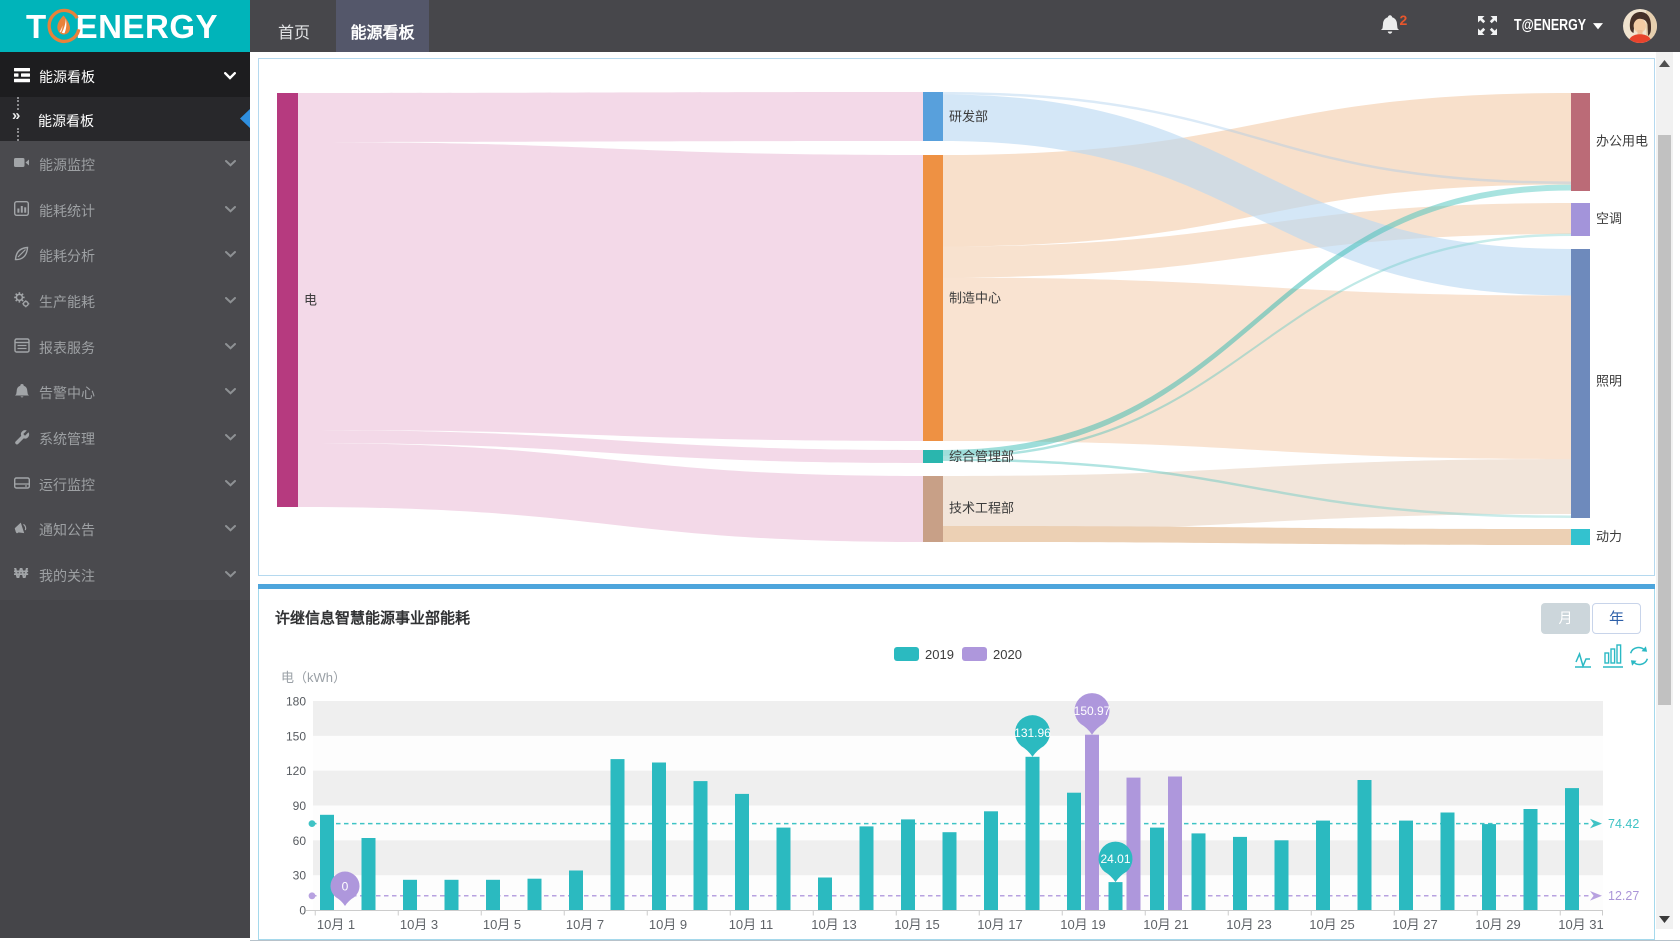 The width and height of the screenshot is (1680, 945). What do you see at coordinates (300, 841) in the screenshot?
I see `svg-text: 60` at bounding box center [300, 841].